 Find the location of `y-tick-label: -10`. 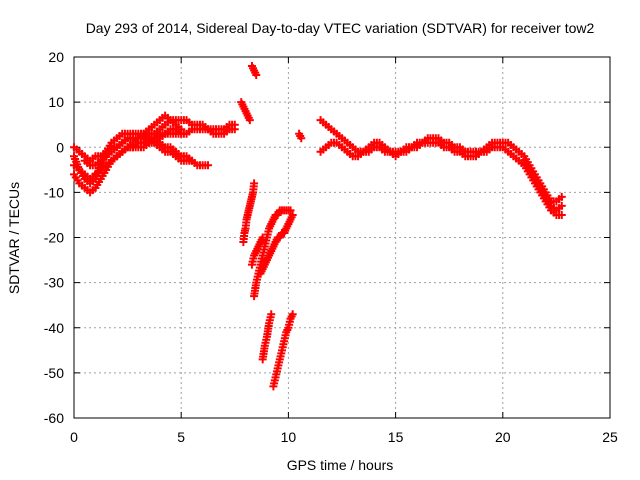

y-tick-label: -10 is located at coordinates (54, 192).